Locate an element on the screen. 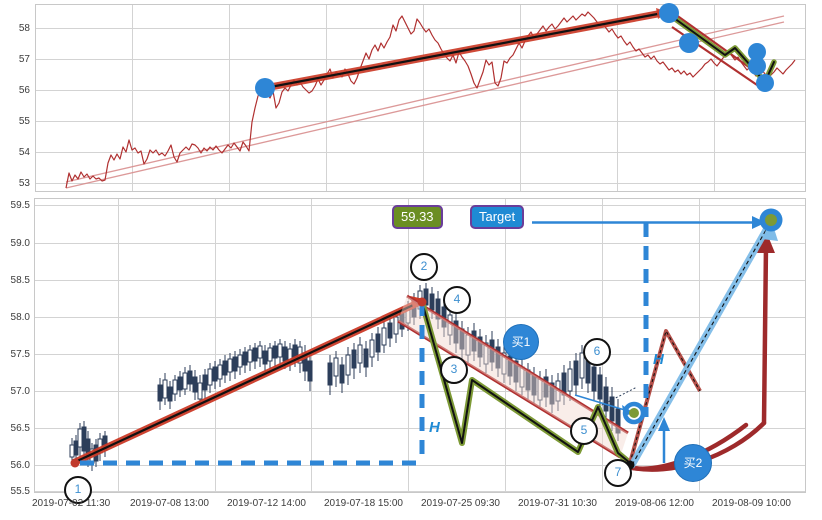  buy1-circle: 买1 is located at coordinates (521, 342).